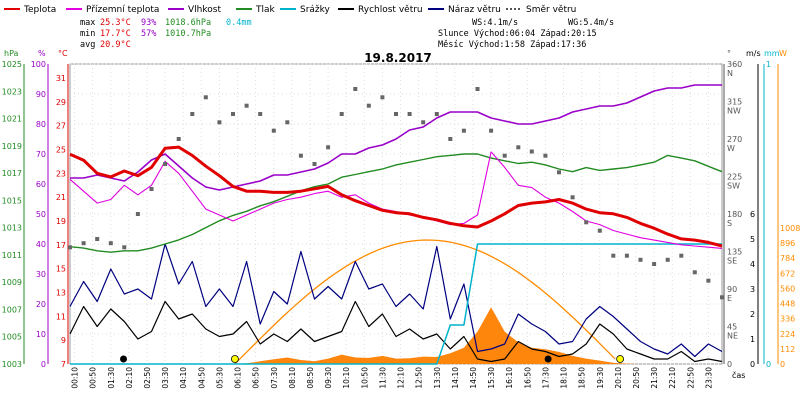 The width and height of the screenshot is (800, 400). What do you see at coordinates (401, 378) in the screenshot?
I see `x-tick-label: 12:10` at bounding box center [401, 378].